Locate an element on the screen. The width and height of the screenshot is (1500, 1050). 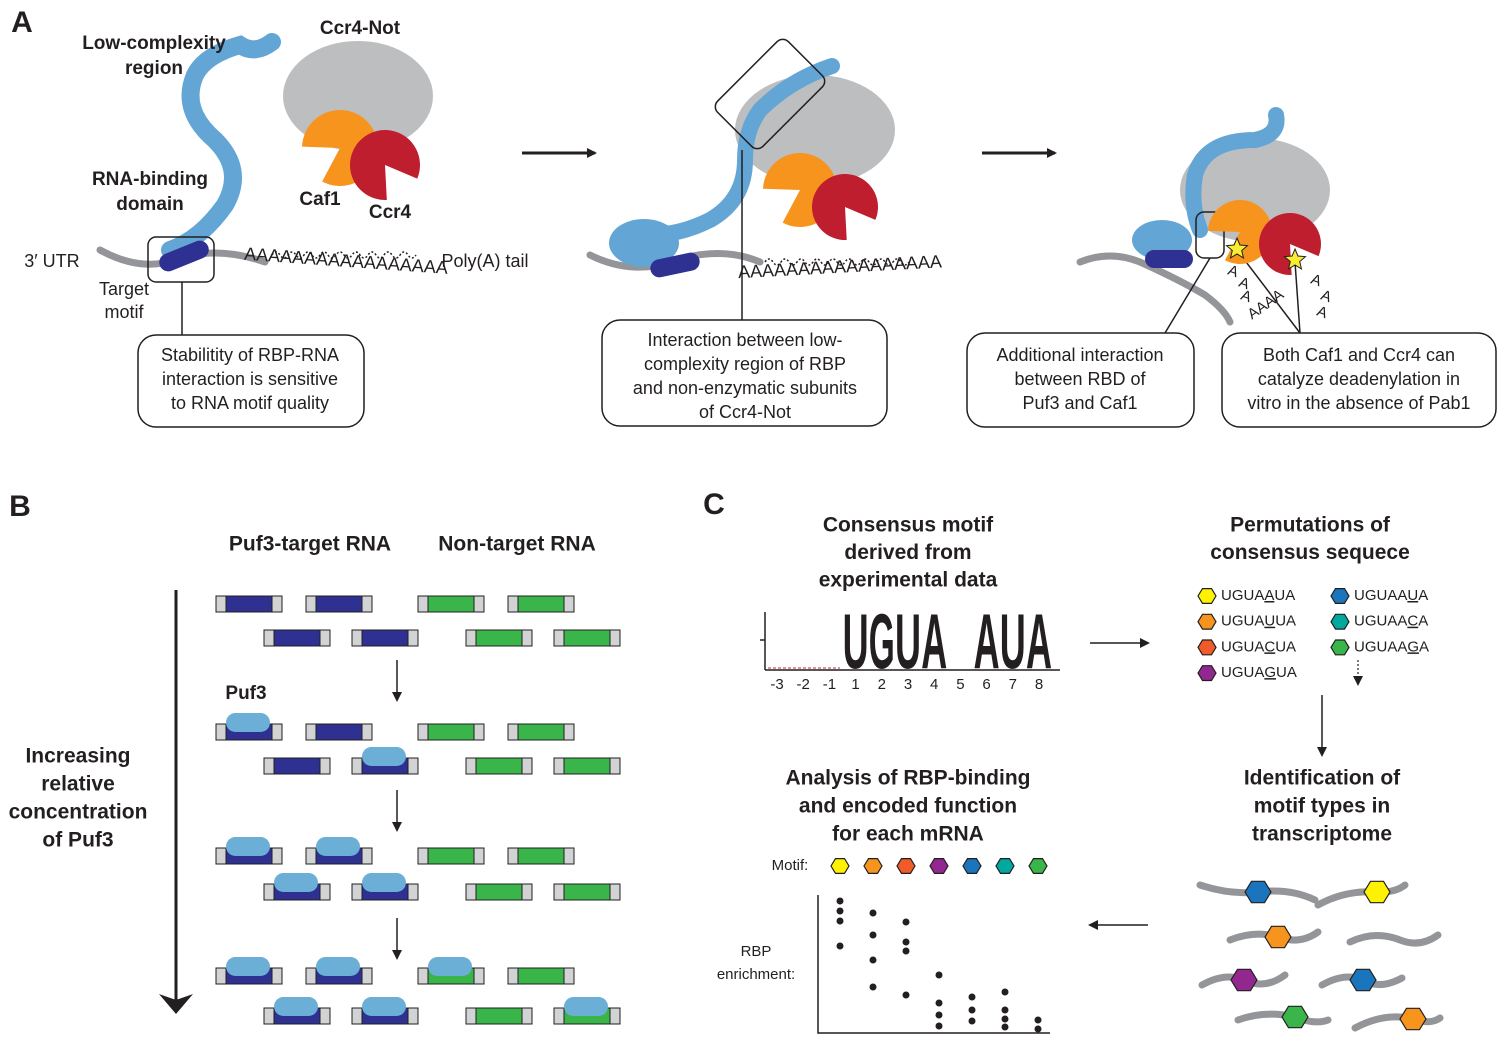
label: Low-complexity is located at coordinates (154, 43).